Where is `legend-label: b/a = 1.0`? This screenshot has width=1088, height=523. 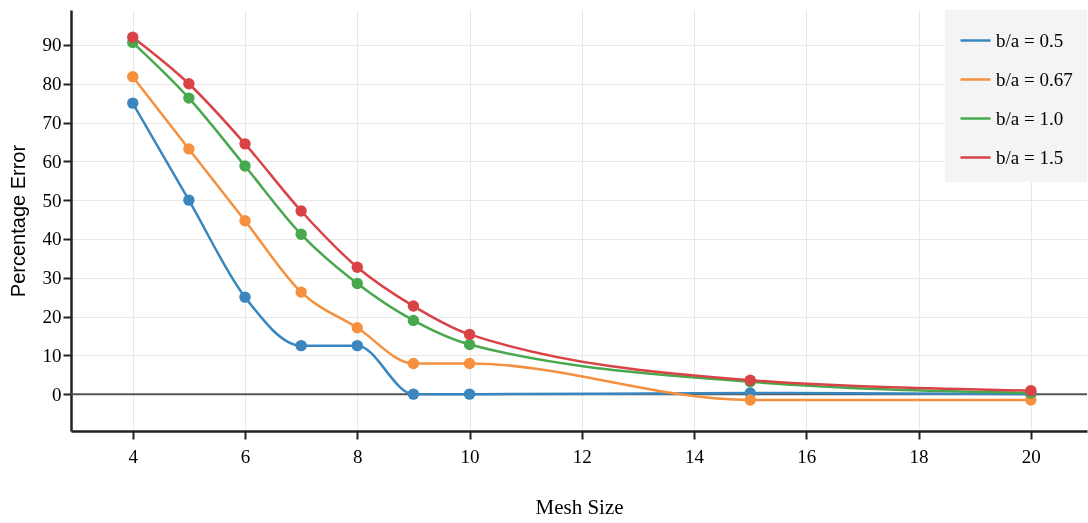
legend-label: b/a = 1.0 is located at coordinates (1030, 118).